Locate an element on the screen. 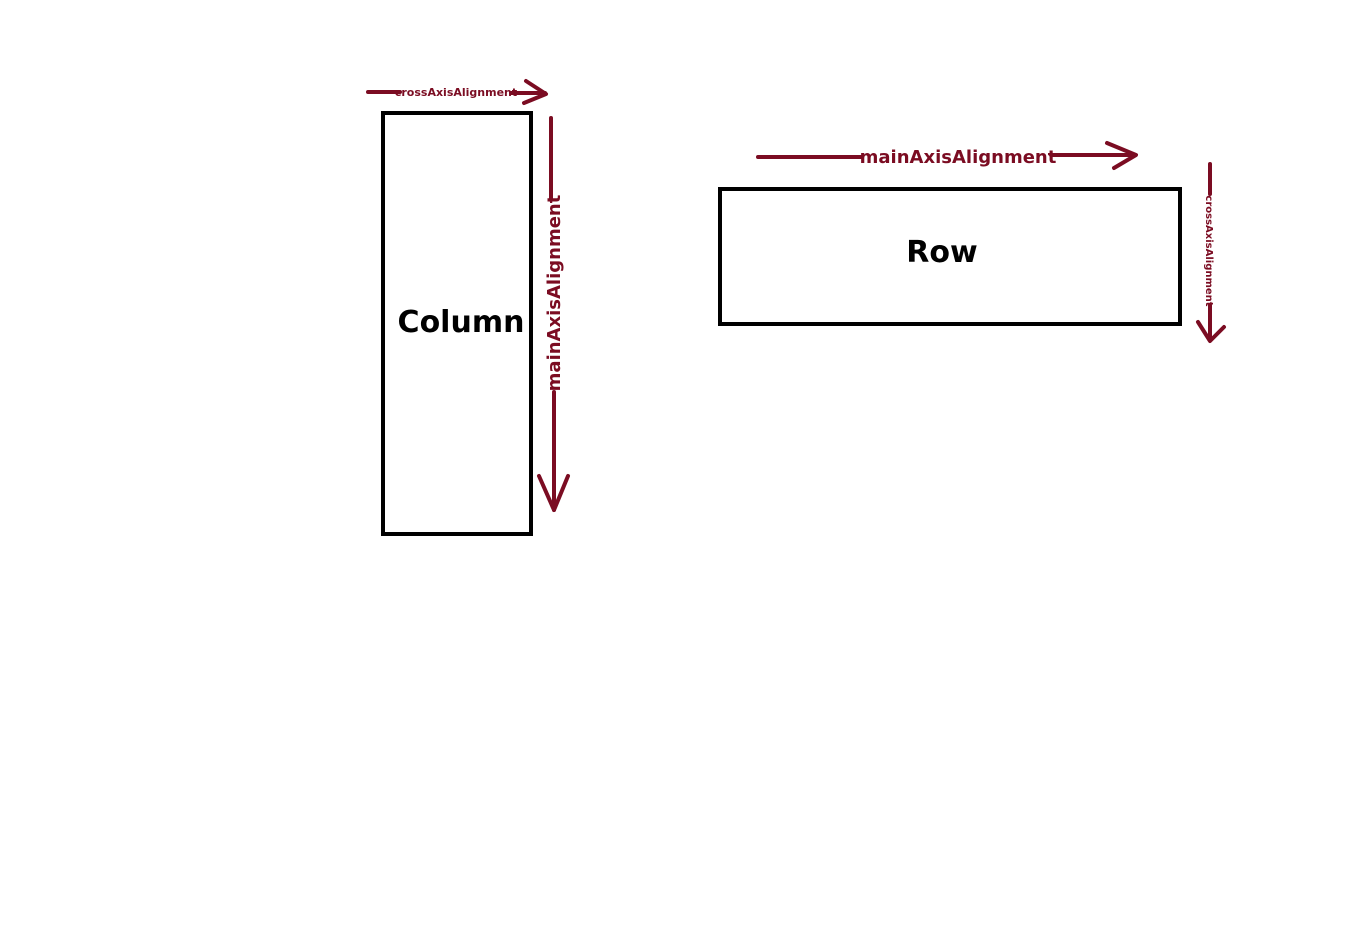 This screenshot has height=944, width=1360. column-box is located at coordinates (457, 323).